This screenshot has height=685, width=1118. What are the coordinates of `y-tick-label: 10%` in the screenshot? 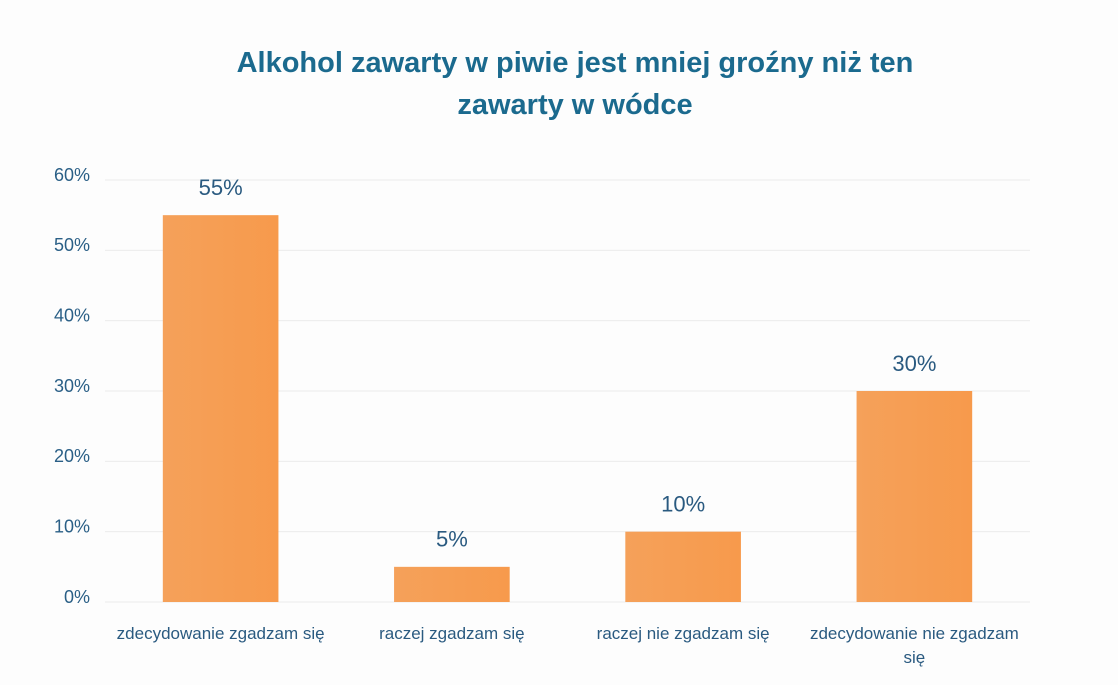 It's located at (72, 526).